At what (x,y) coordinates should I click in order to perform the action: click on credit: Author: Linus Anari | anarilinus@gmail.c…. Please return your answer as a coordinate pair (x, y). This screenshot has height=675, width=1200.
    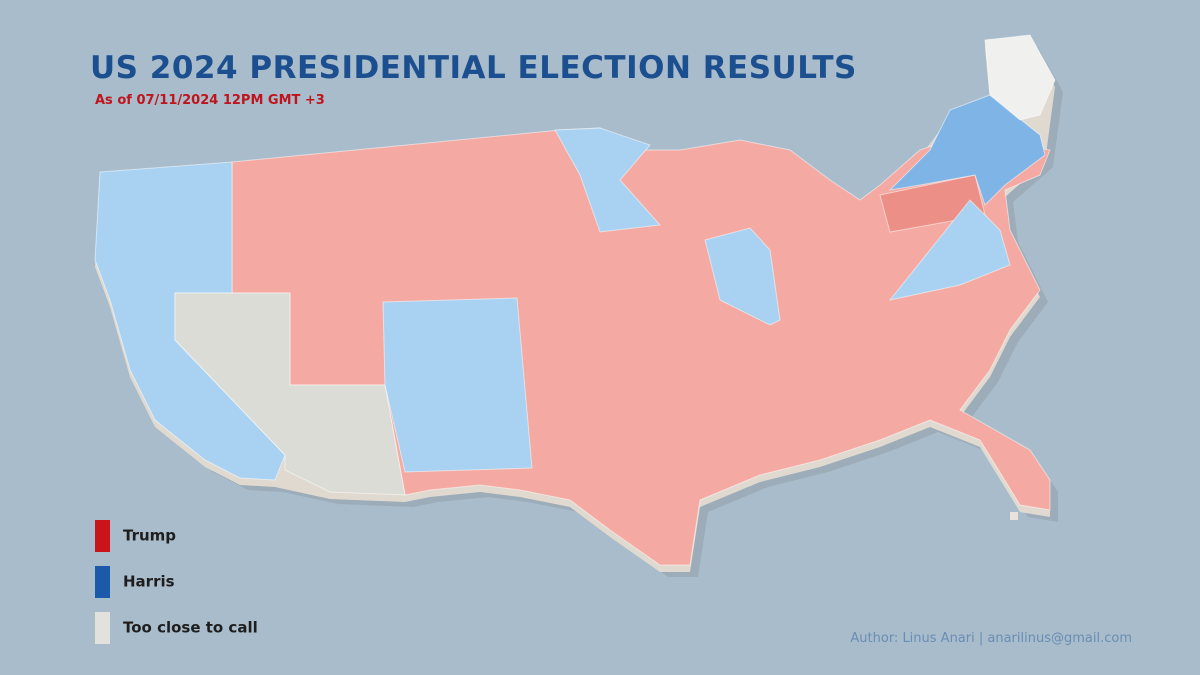
    Looking at the image, I should click on (991, 638).